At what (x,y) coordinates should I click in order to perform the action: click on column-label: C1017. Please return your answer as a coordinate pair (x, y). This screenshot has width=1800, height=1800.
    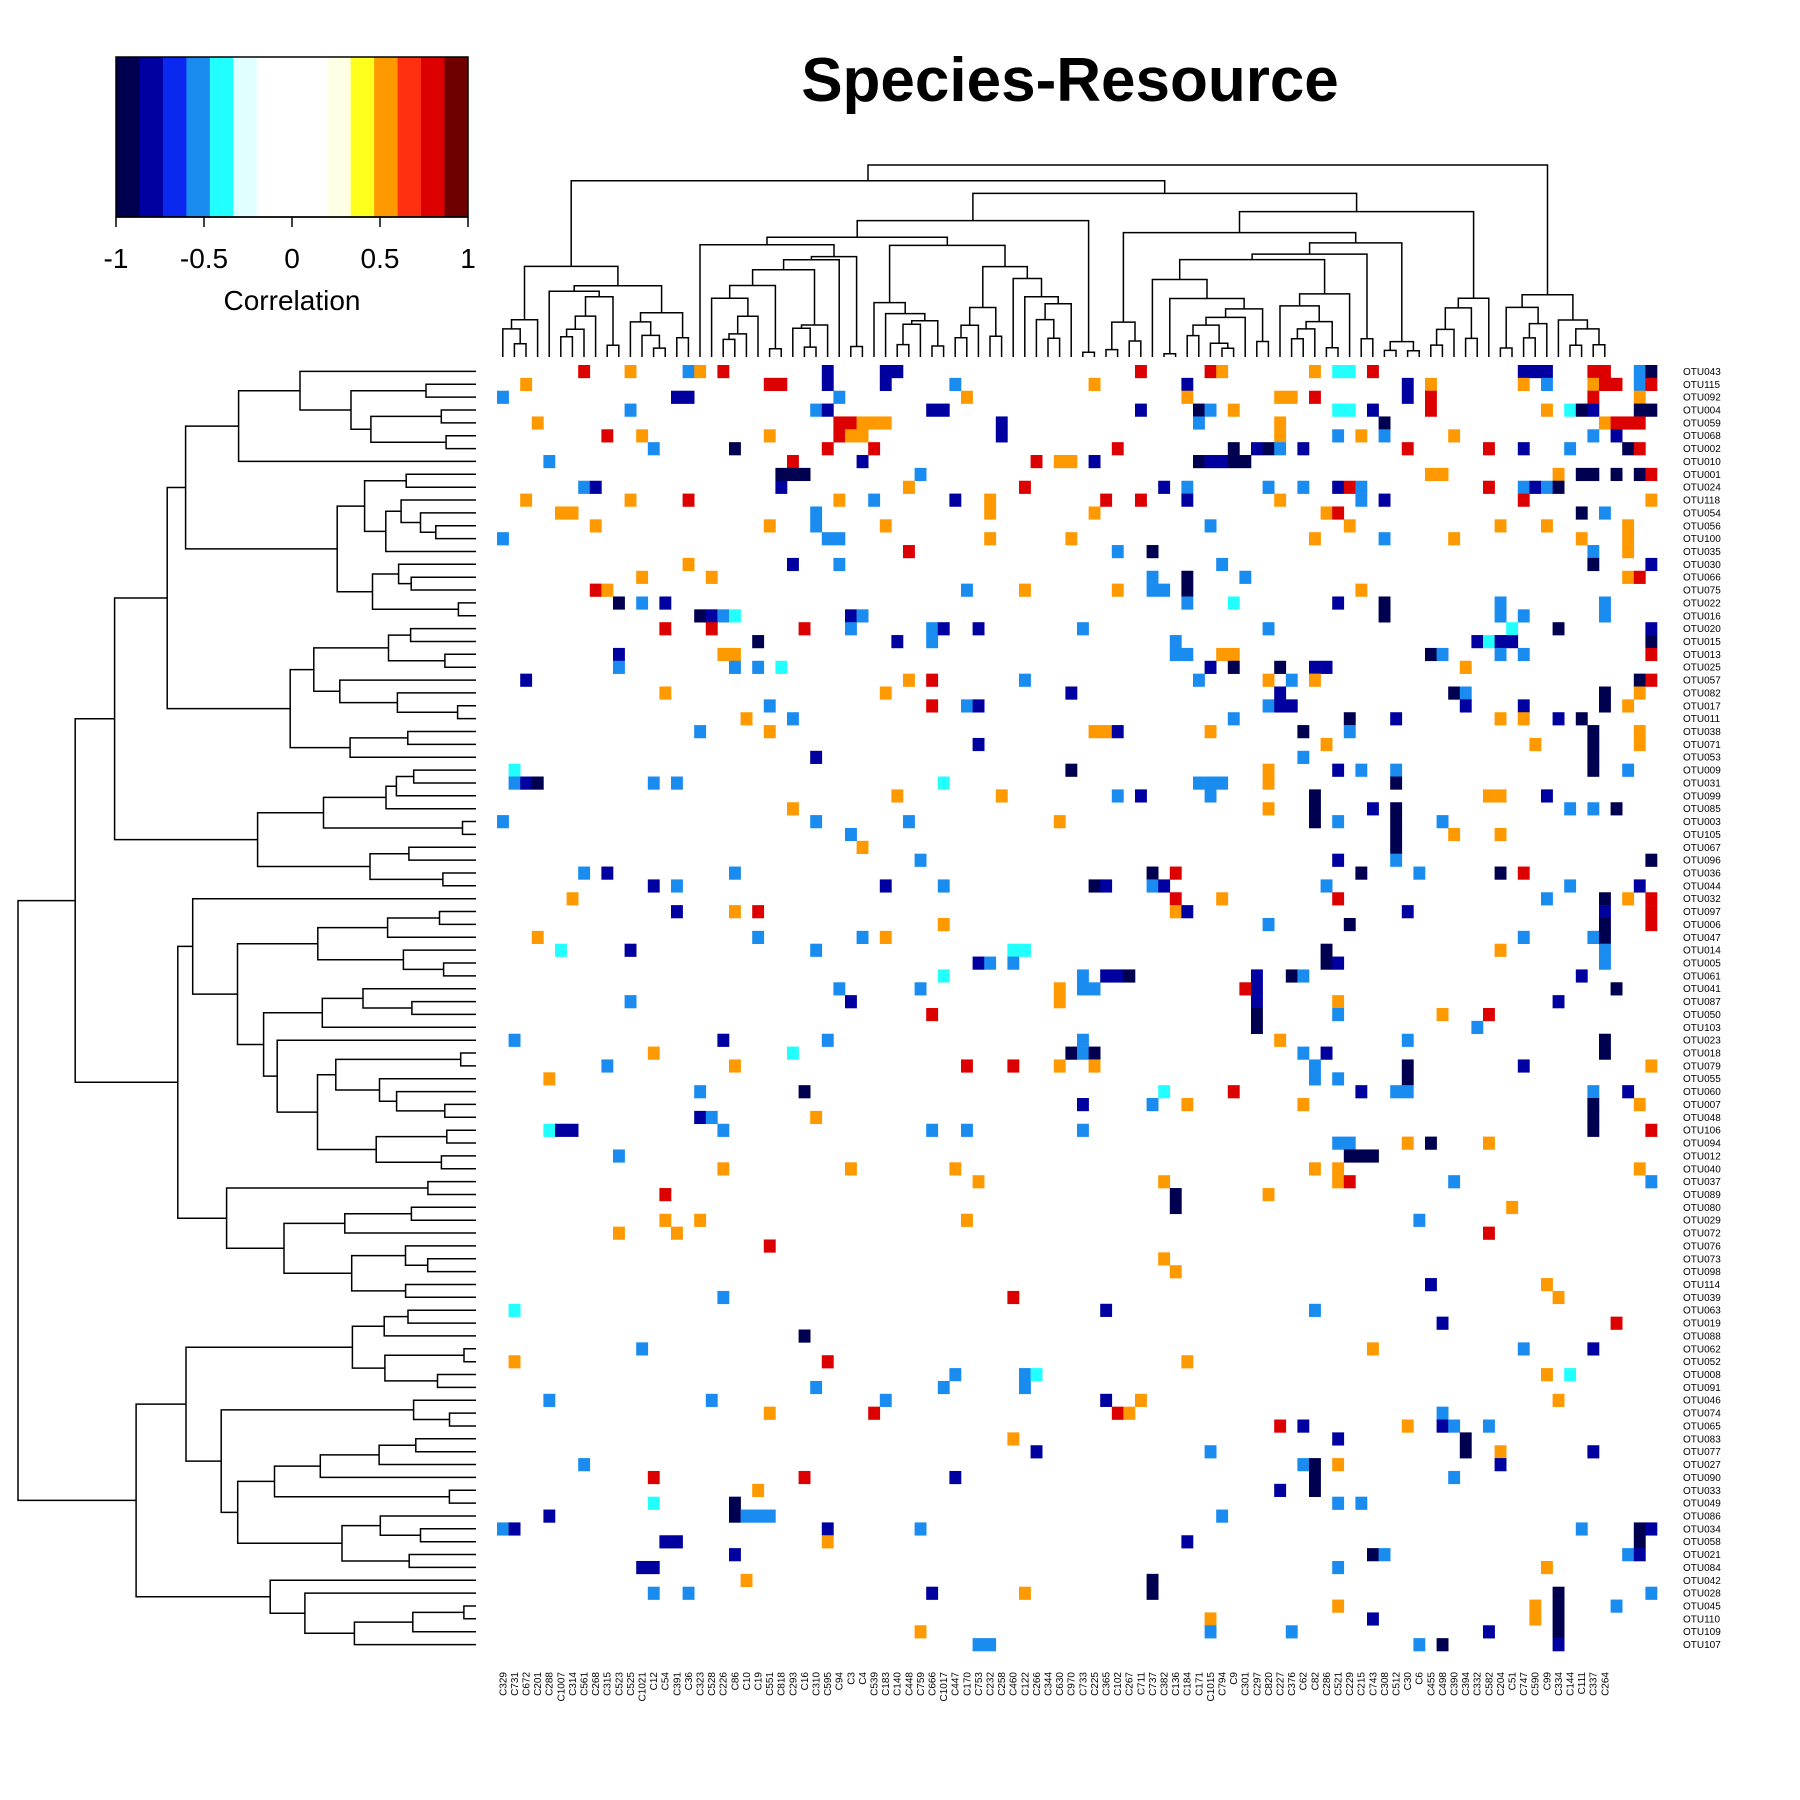
    Looking at the image, I should click on (944, 1687).